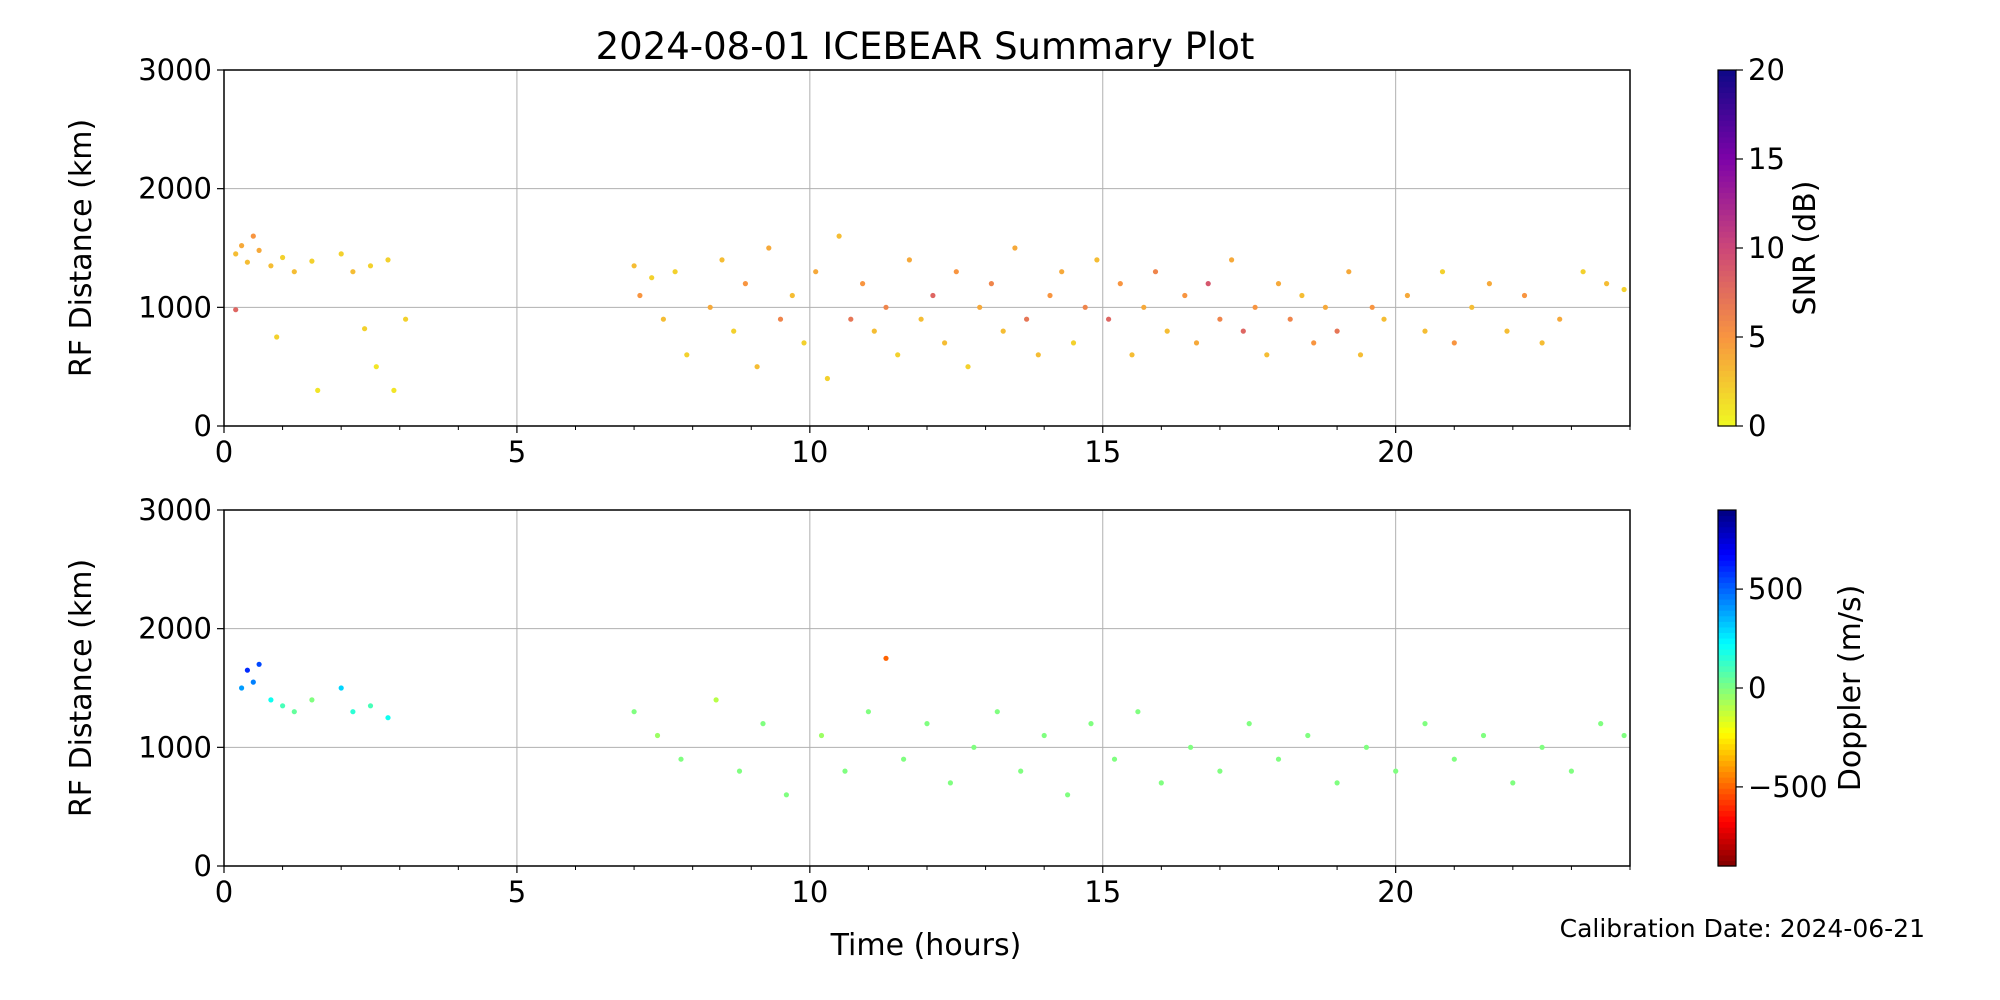  What do you see at coordinates (1757, 688) in the screenshot?
I see `doppler-colorbar-tick-label: 0` at bounding box center [1757, 688].